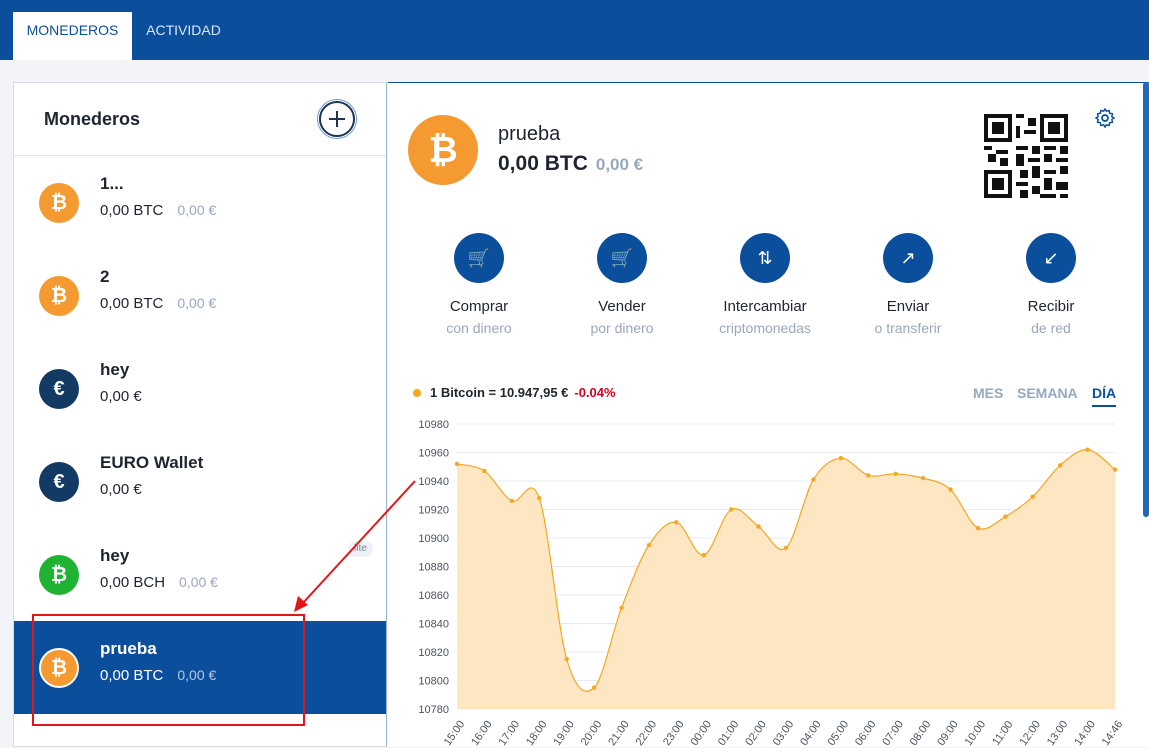 This screenshot has width=1149, height=748. What do you see at coordinates (1104, 396) in the screenshot?
I see `range-dia-button: DÍA` at bounding box center [1104, 396].